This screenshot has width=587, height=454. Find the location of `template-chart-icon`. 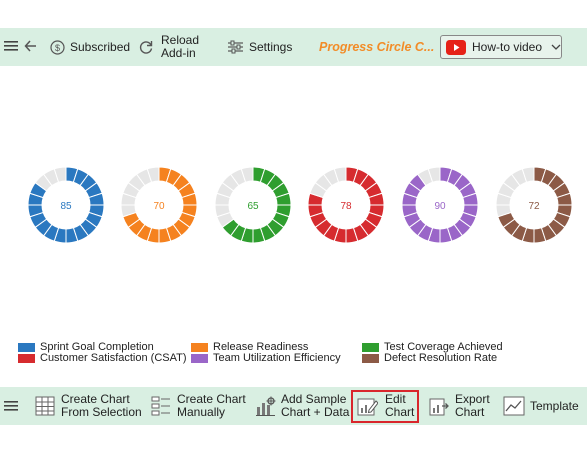

template-chart-icon is located at coordinates (514, 406).